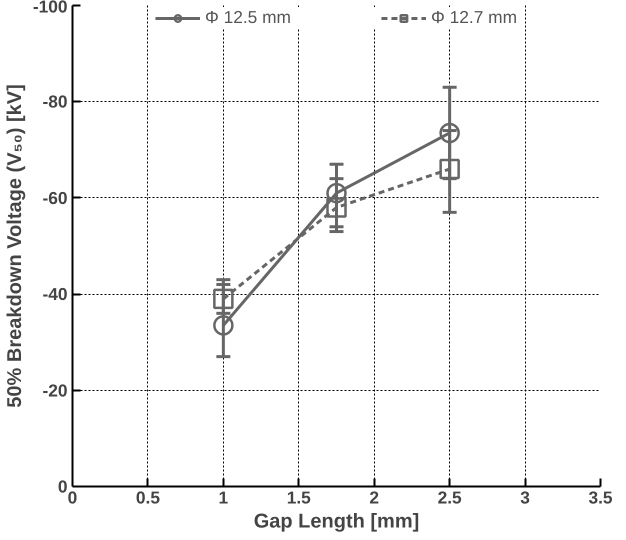 The width and height of the screenshot is (626, 540). What do you see at coordinates (223, 498) in the screenshot?
I see `x-tick-label: 1` at bounding box center [223, 498].